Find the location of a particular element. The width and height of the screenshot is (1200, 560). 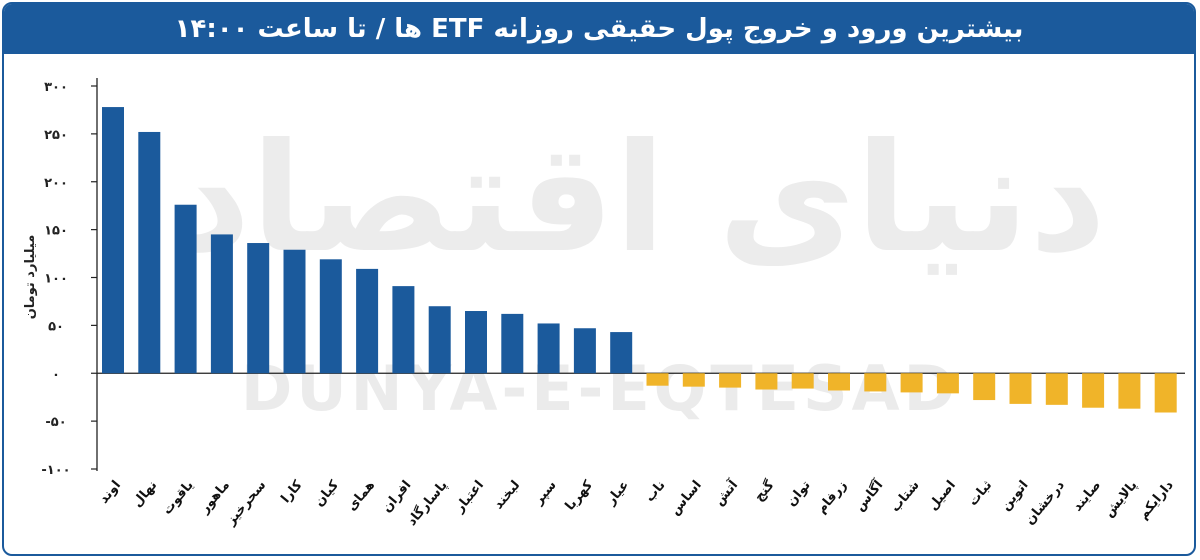

category-label: توان is located at coordinates (799, 494).